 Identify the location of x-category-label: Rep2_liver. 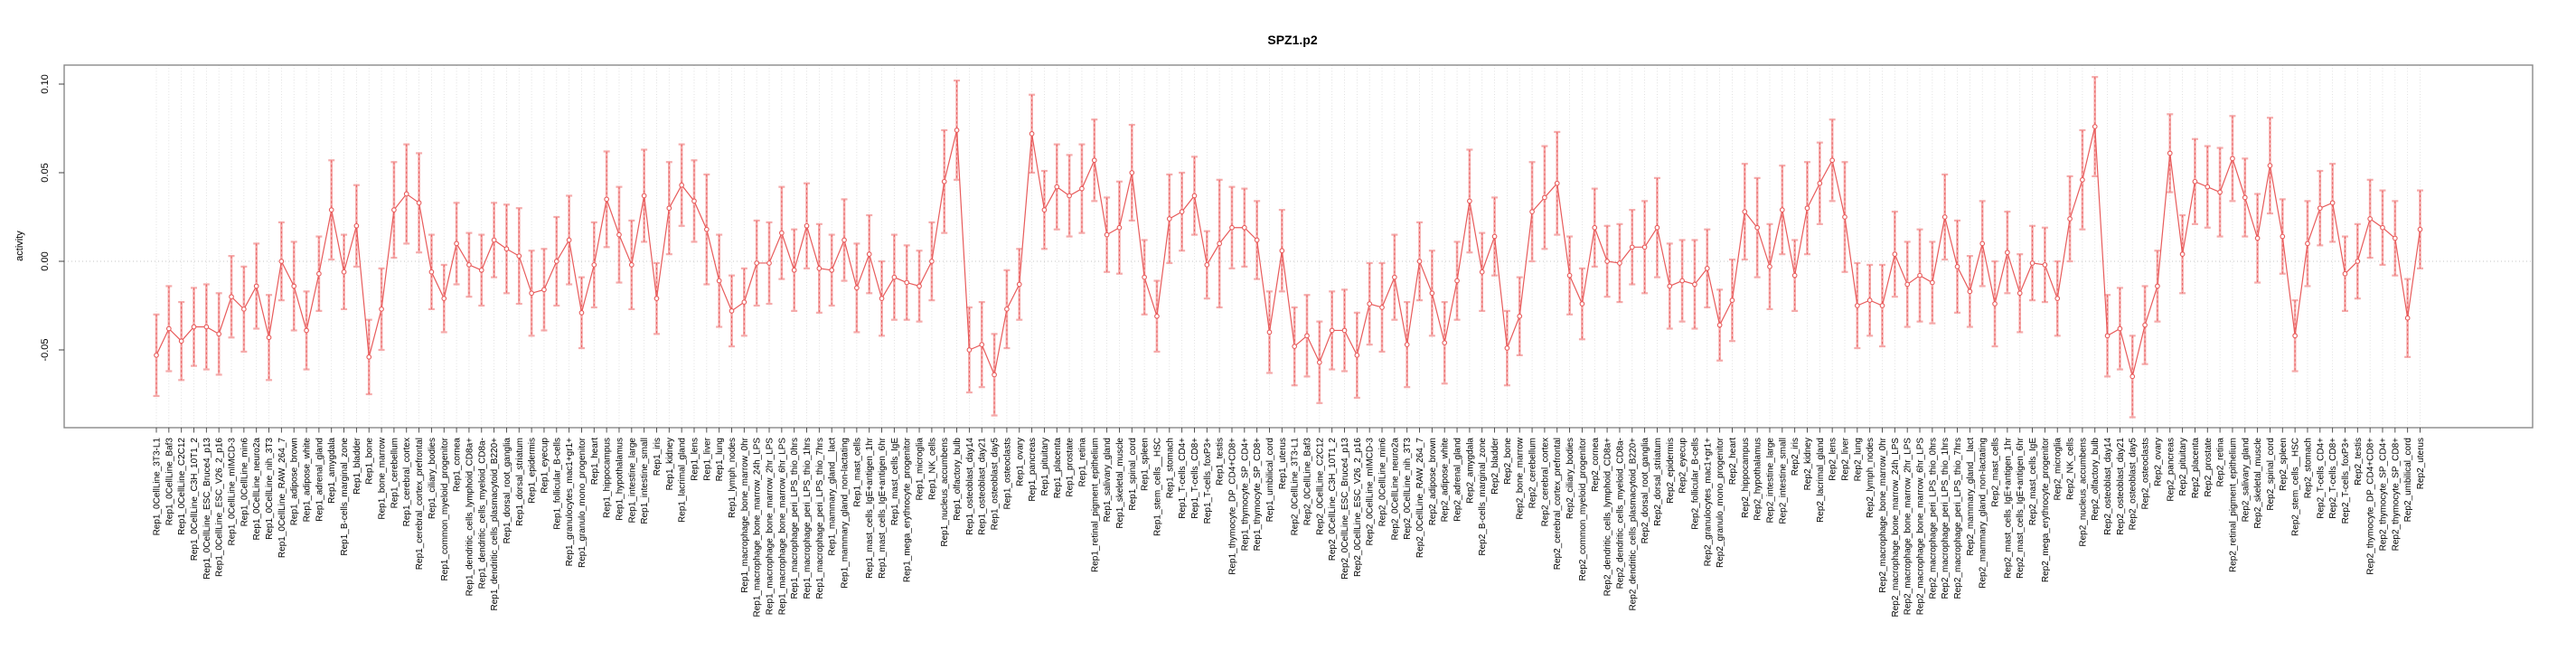
(1845, 458).